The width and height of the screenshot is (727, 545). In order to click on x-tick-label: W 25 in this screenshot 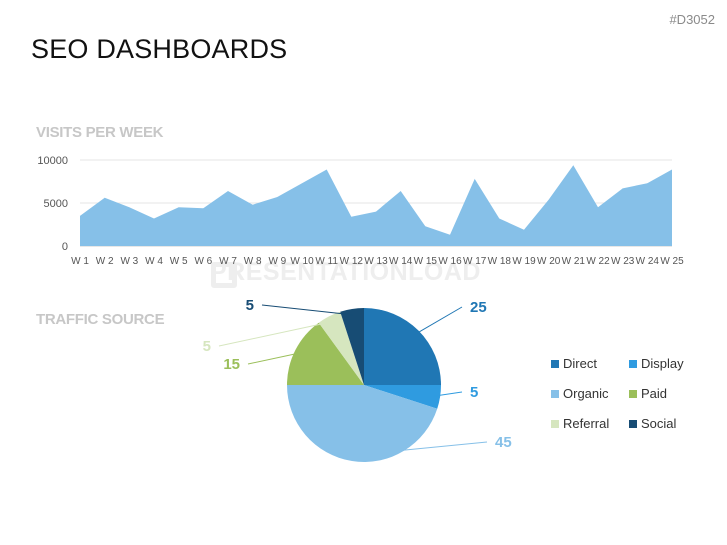, I will do `click(672, 261)`.